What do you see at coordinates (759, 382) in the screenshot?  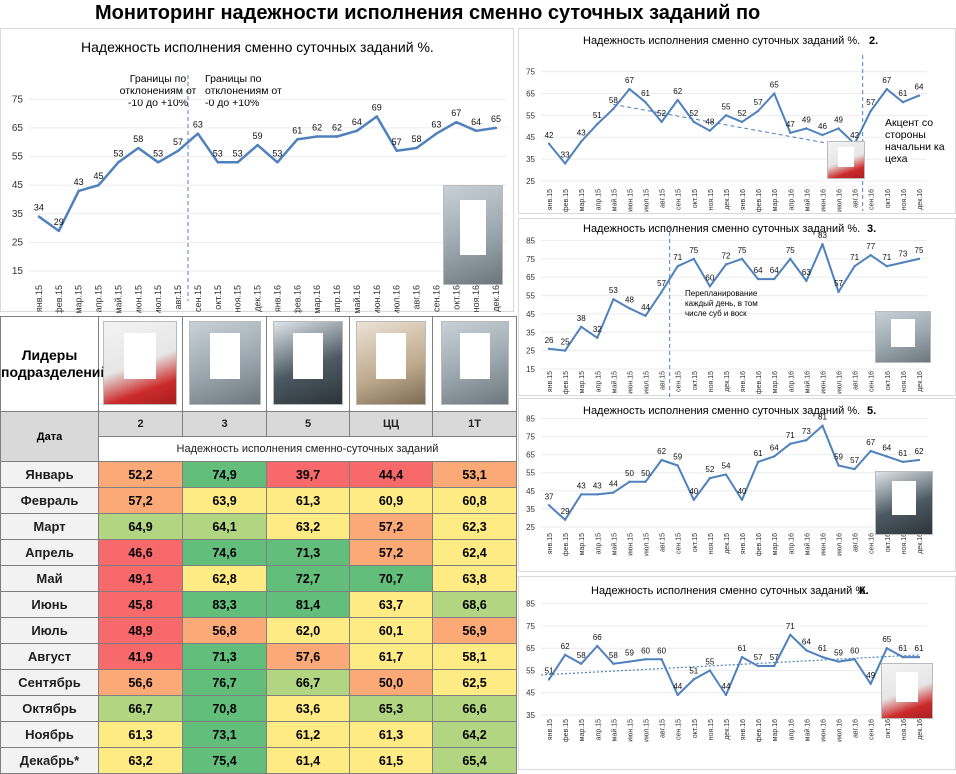 I see `x-tick-label: фев.16` at bounding box center [759, 382].